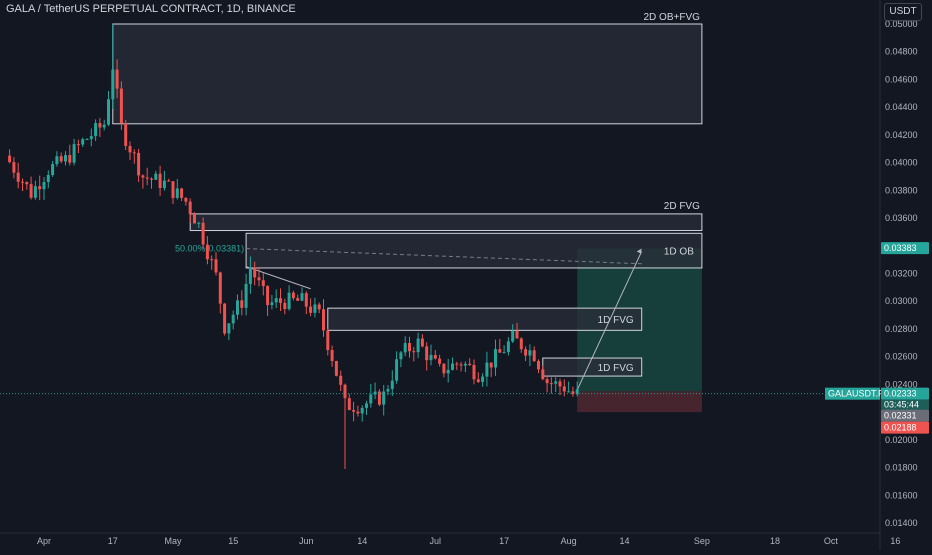  What do you see at coordinates (444, 256) in the screenshot?
I see `fib-dashed-line` at bounding box center [444, 256].